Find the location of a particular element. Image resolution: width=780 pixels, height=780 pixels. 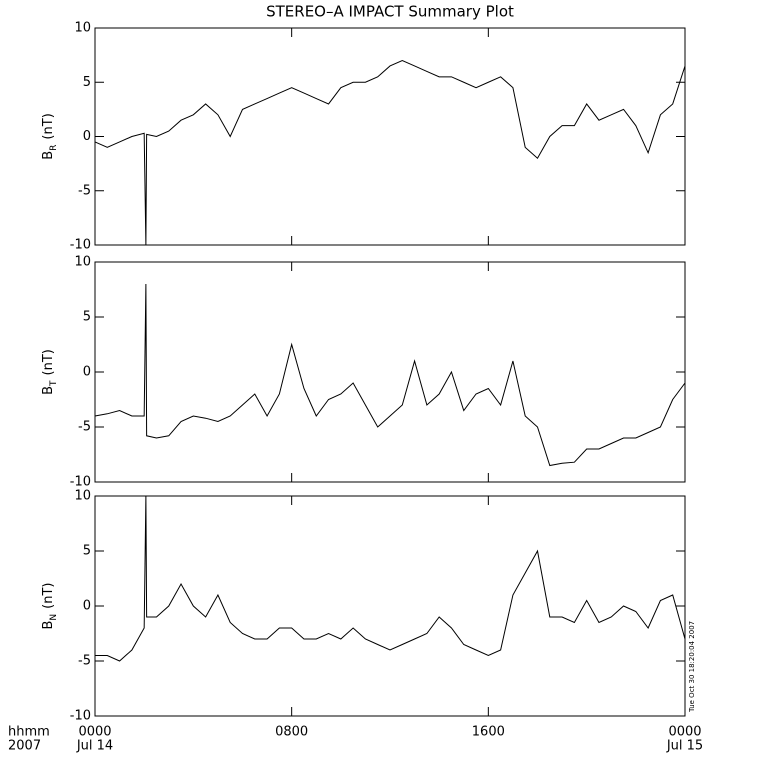

y-axis-label: BN (nT) is located at coordinates (50, 606).